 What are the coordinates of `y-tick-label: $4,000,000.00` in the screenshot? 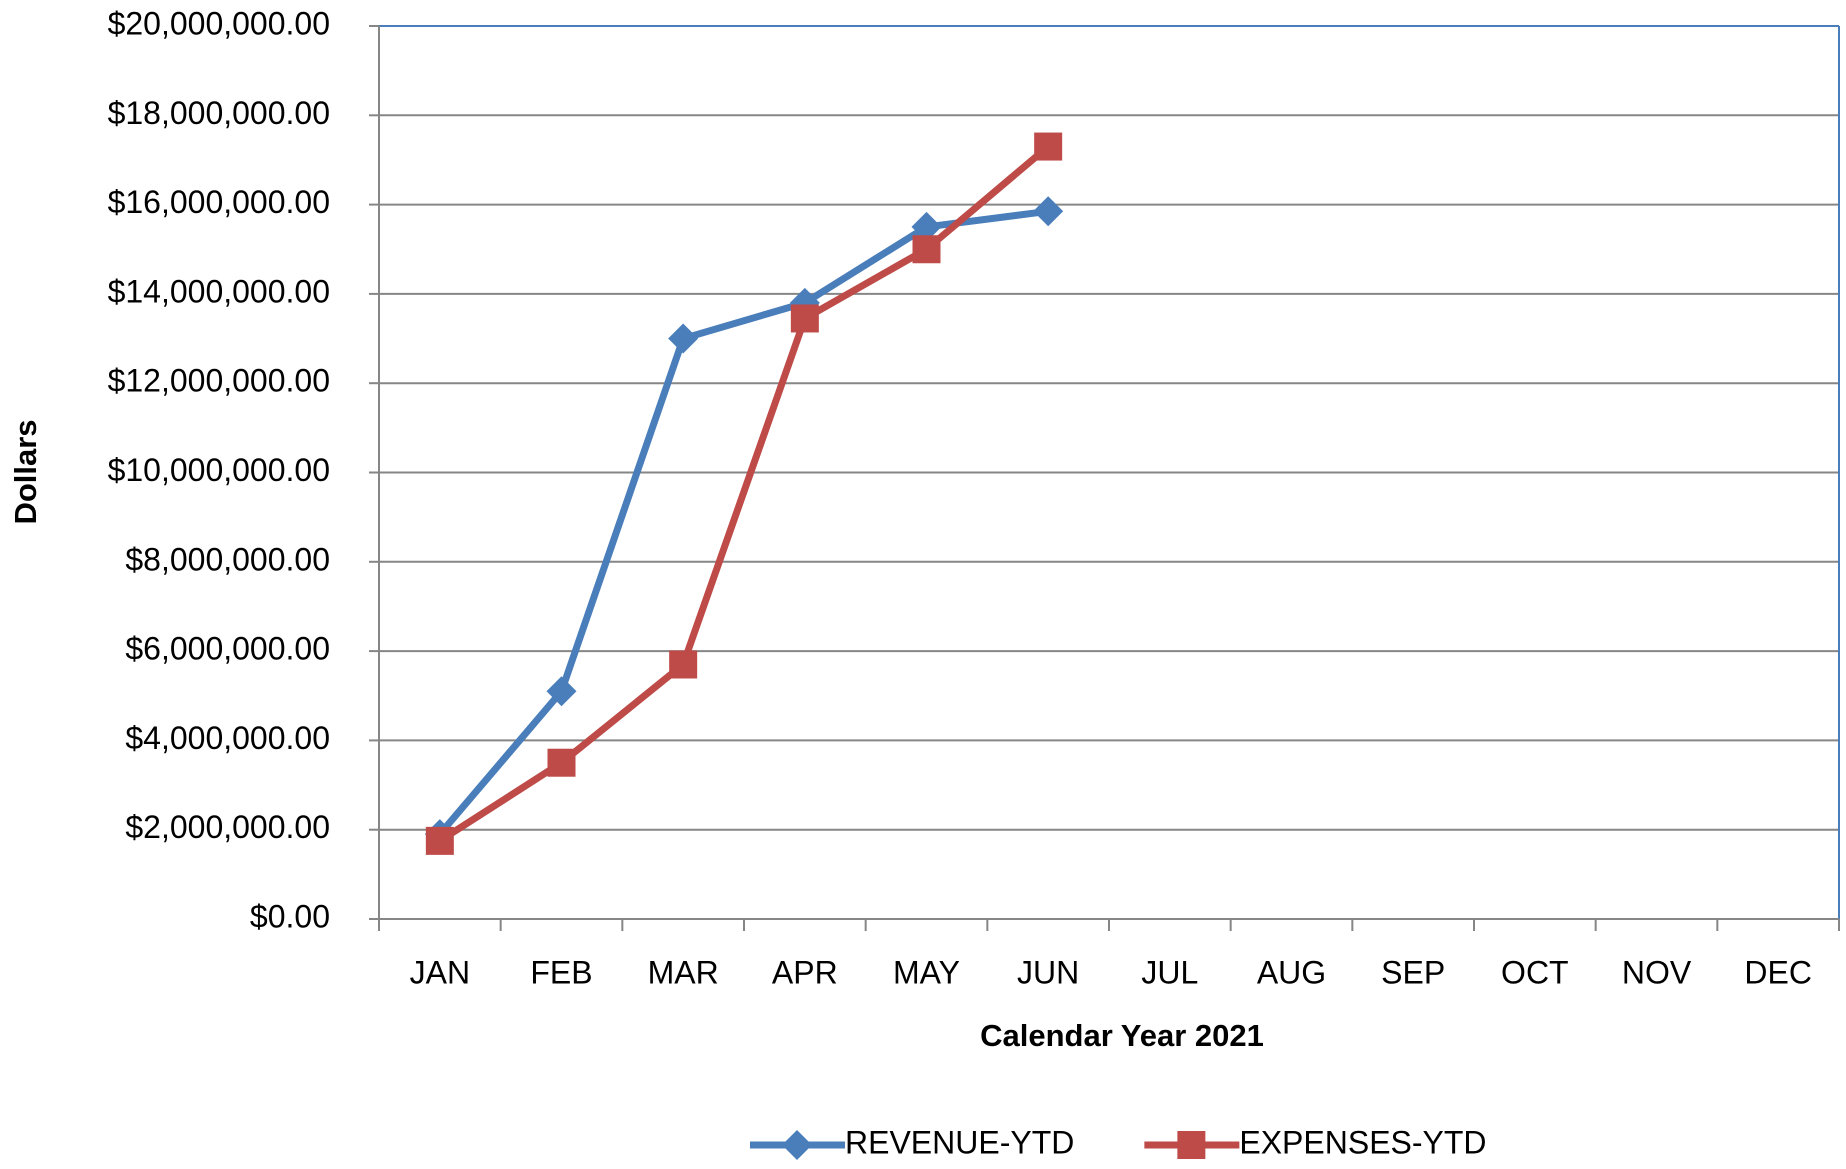 It's located at (227, 738).